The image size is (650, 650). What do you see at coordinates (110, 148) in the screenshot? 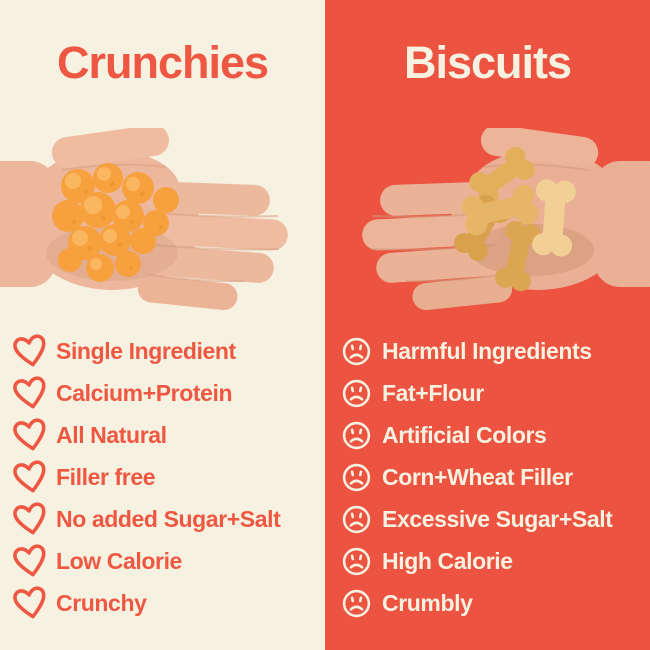
I see `thumb` at bounding box center [110, 148].